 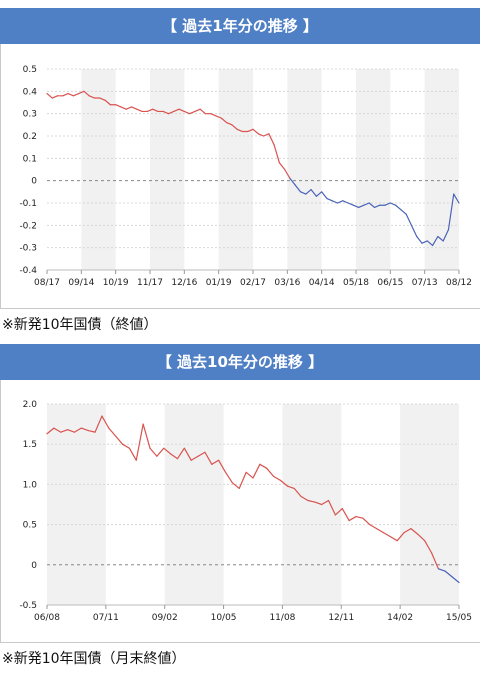 What do you see at coordinates (322, 283) in the screenshot?
I see `x-tick-label: 04/14` at bounding box center [322, 283].